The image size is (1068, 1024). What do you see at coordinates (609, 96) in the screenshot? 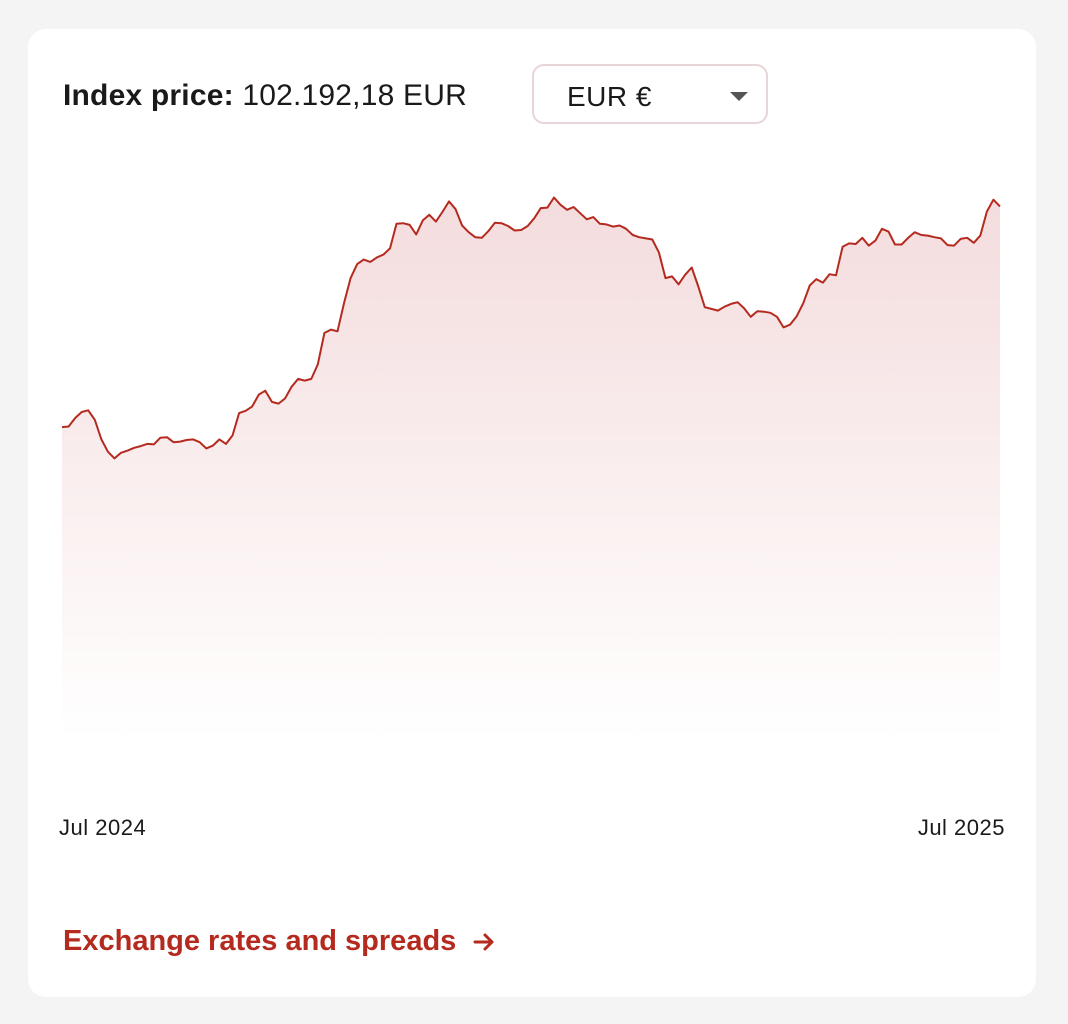
I see `currency-selected-value: EUR €` at bounding box center [609, 96].